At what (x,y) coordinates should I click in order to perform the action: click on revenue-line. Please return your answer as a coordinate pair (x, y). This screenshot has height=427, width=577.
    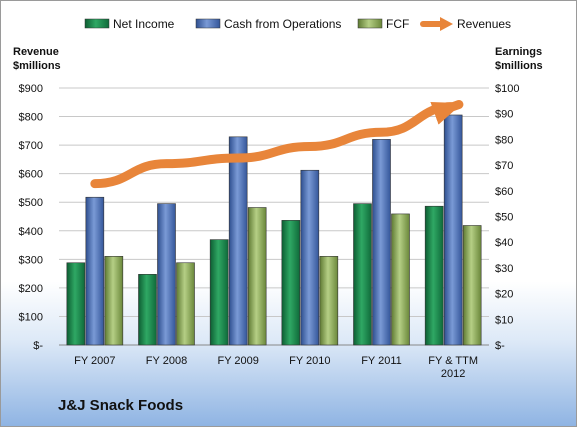
    Looking at the image, I should click on (277, 144).